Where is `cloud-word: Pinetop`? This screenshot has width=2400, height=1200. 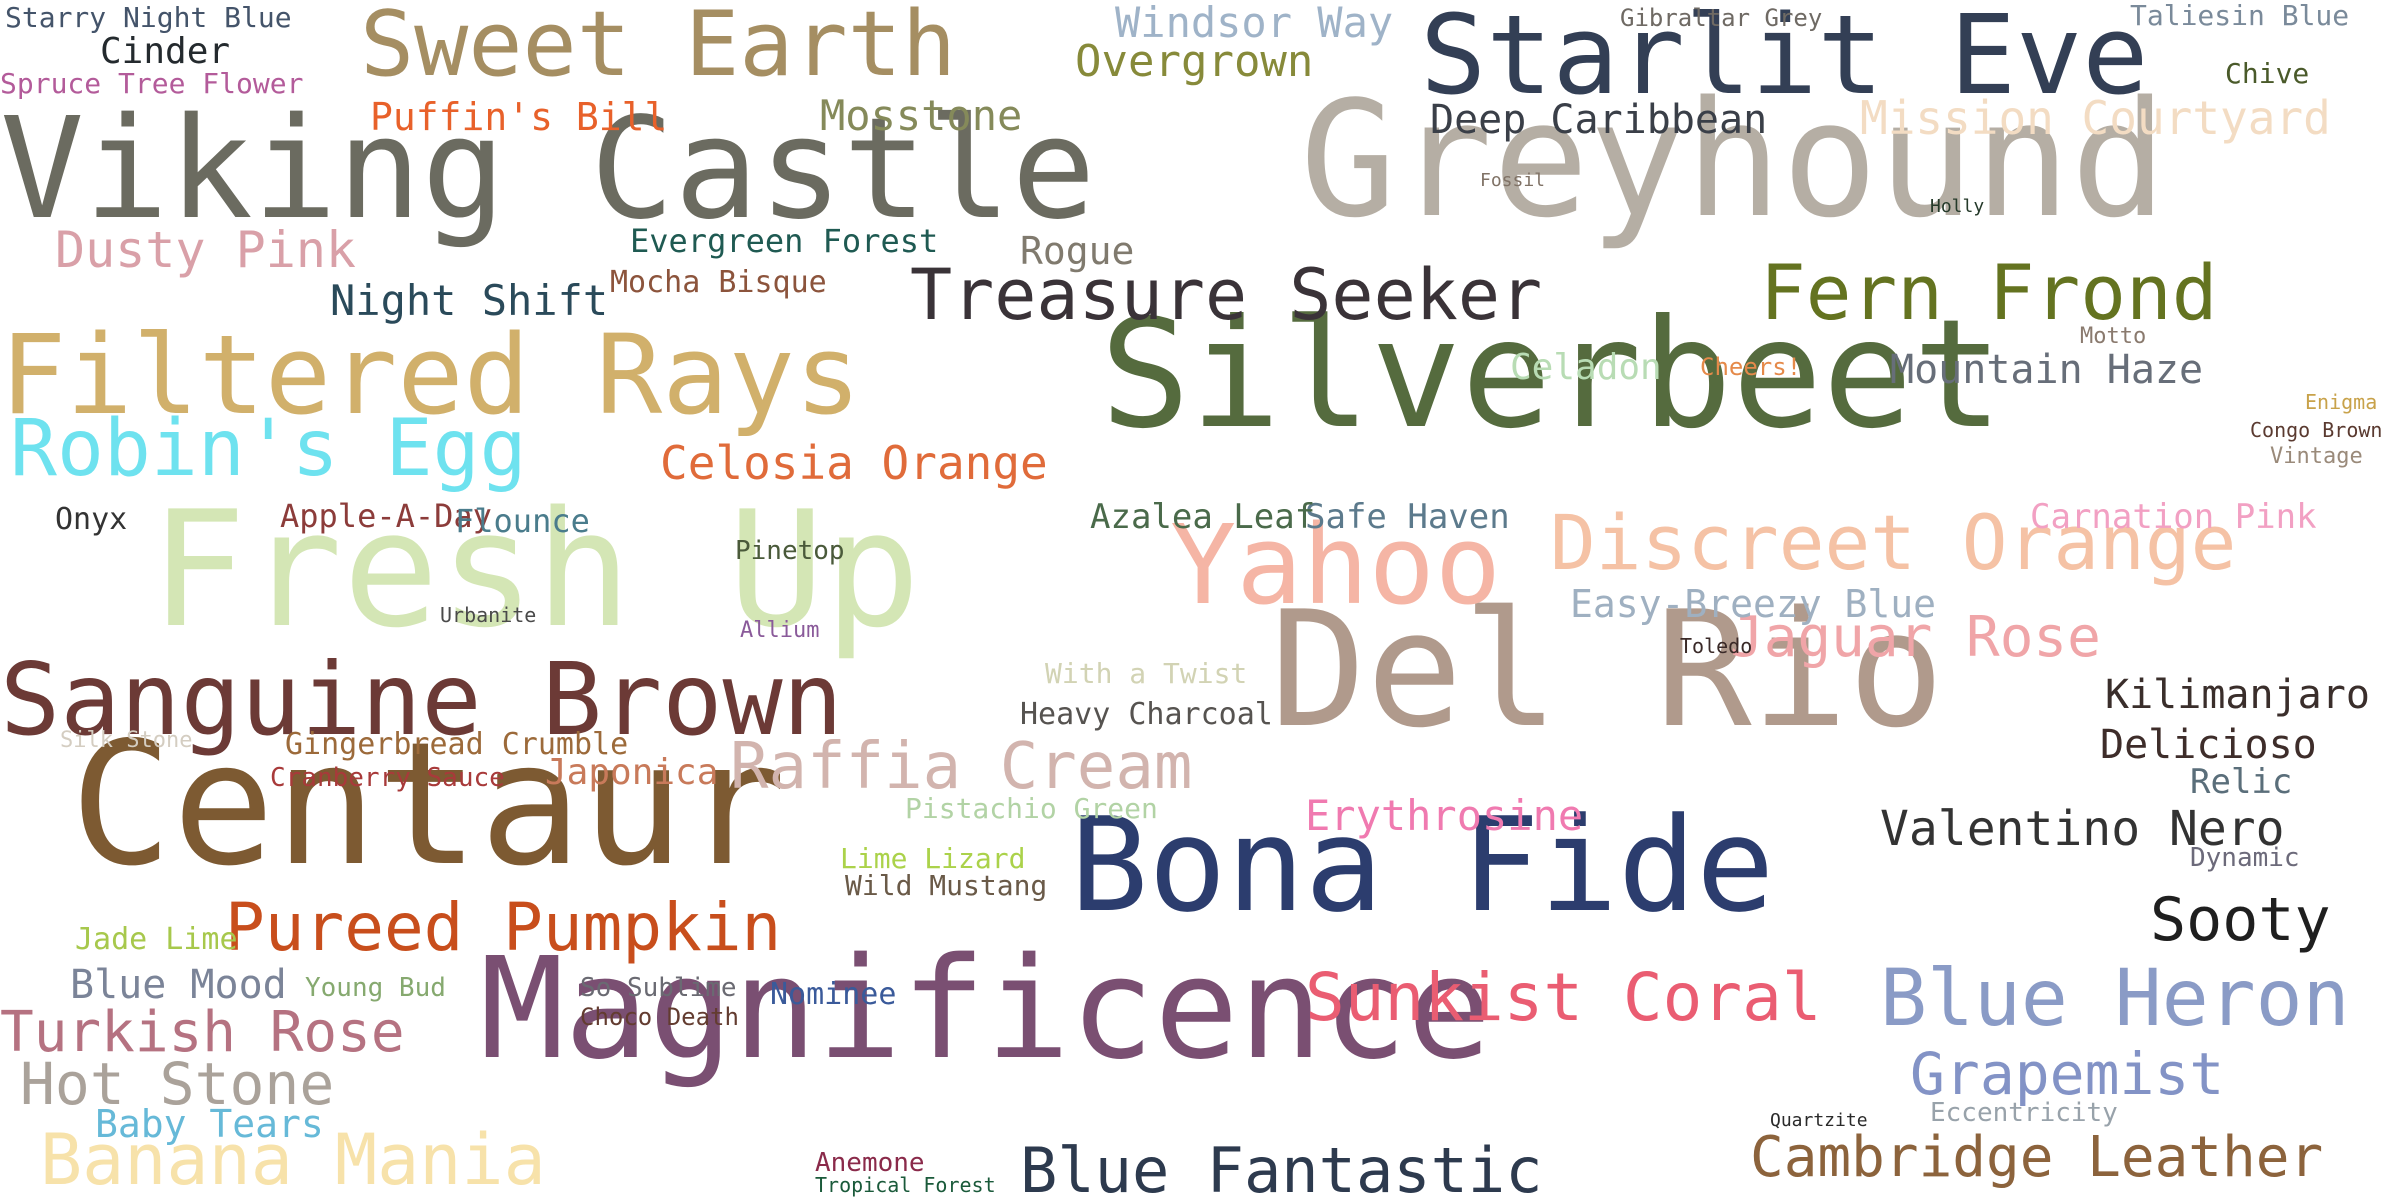
cloud-word: Pinetop is located at coordinates (790, 551).